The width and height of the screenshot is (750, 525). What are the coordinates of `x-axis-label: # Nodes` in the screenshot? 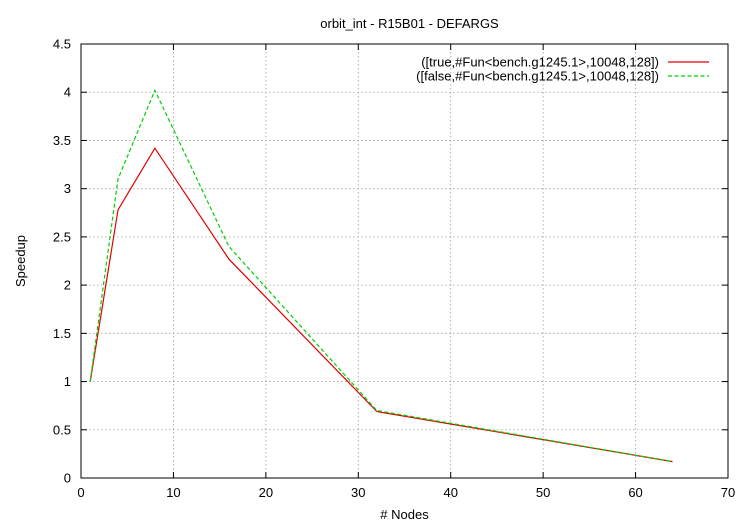 It's located at (404, 514).